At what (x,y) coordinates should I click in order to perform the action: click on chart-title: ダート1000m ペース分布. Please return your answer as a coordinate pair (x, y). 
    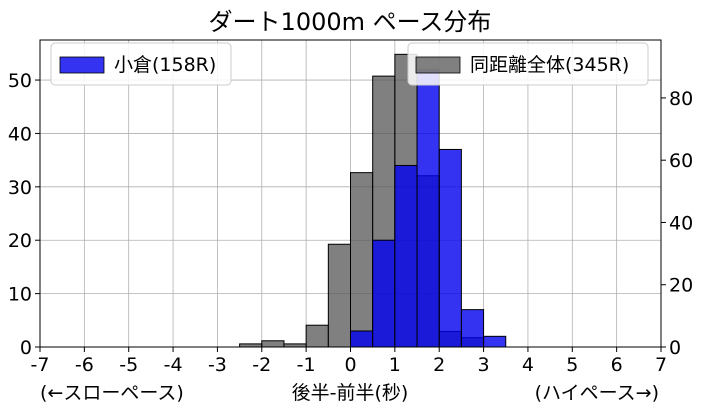
    Looking at the image, I should click on (350, 22).